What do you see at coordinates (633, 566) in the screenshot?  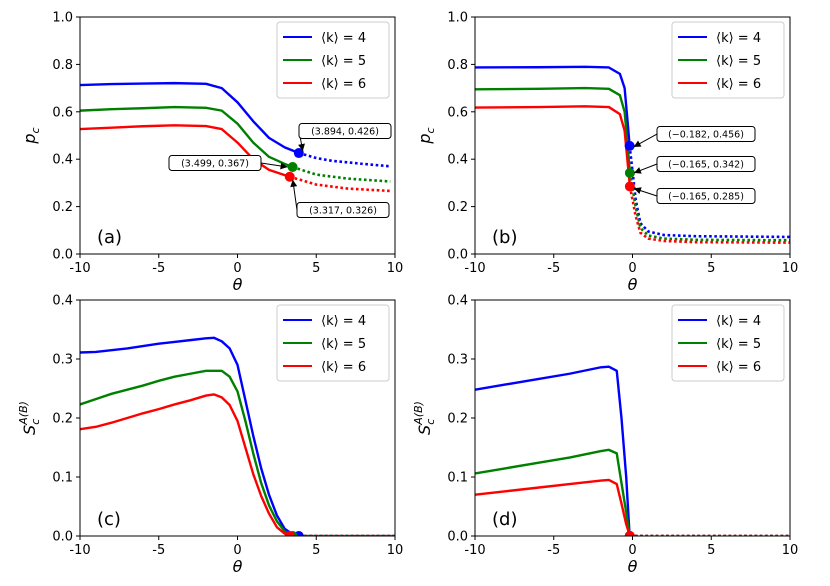 I see `panel-d-x-axis-title: θ` at bounding box center [633, 566].